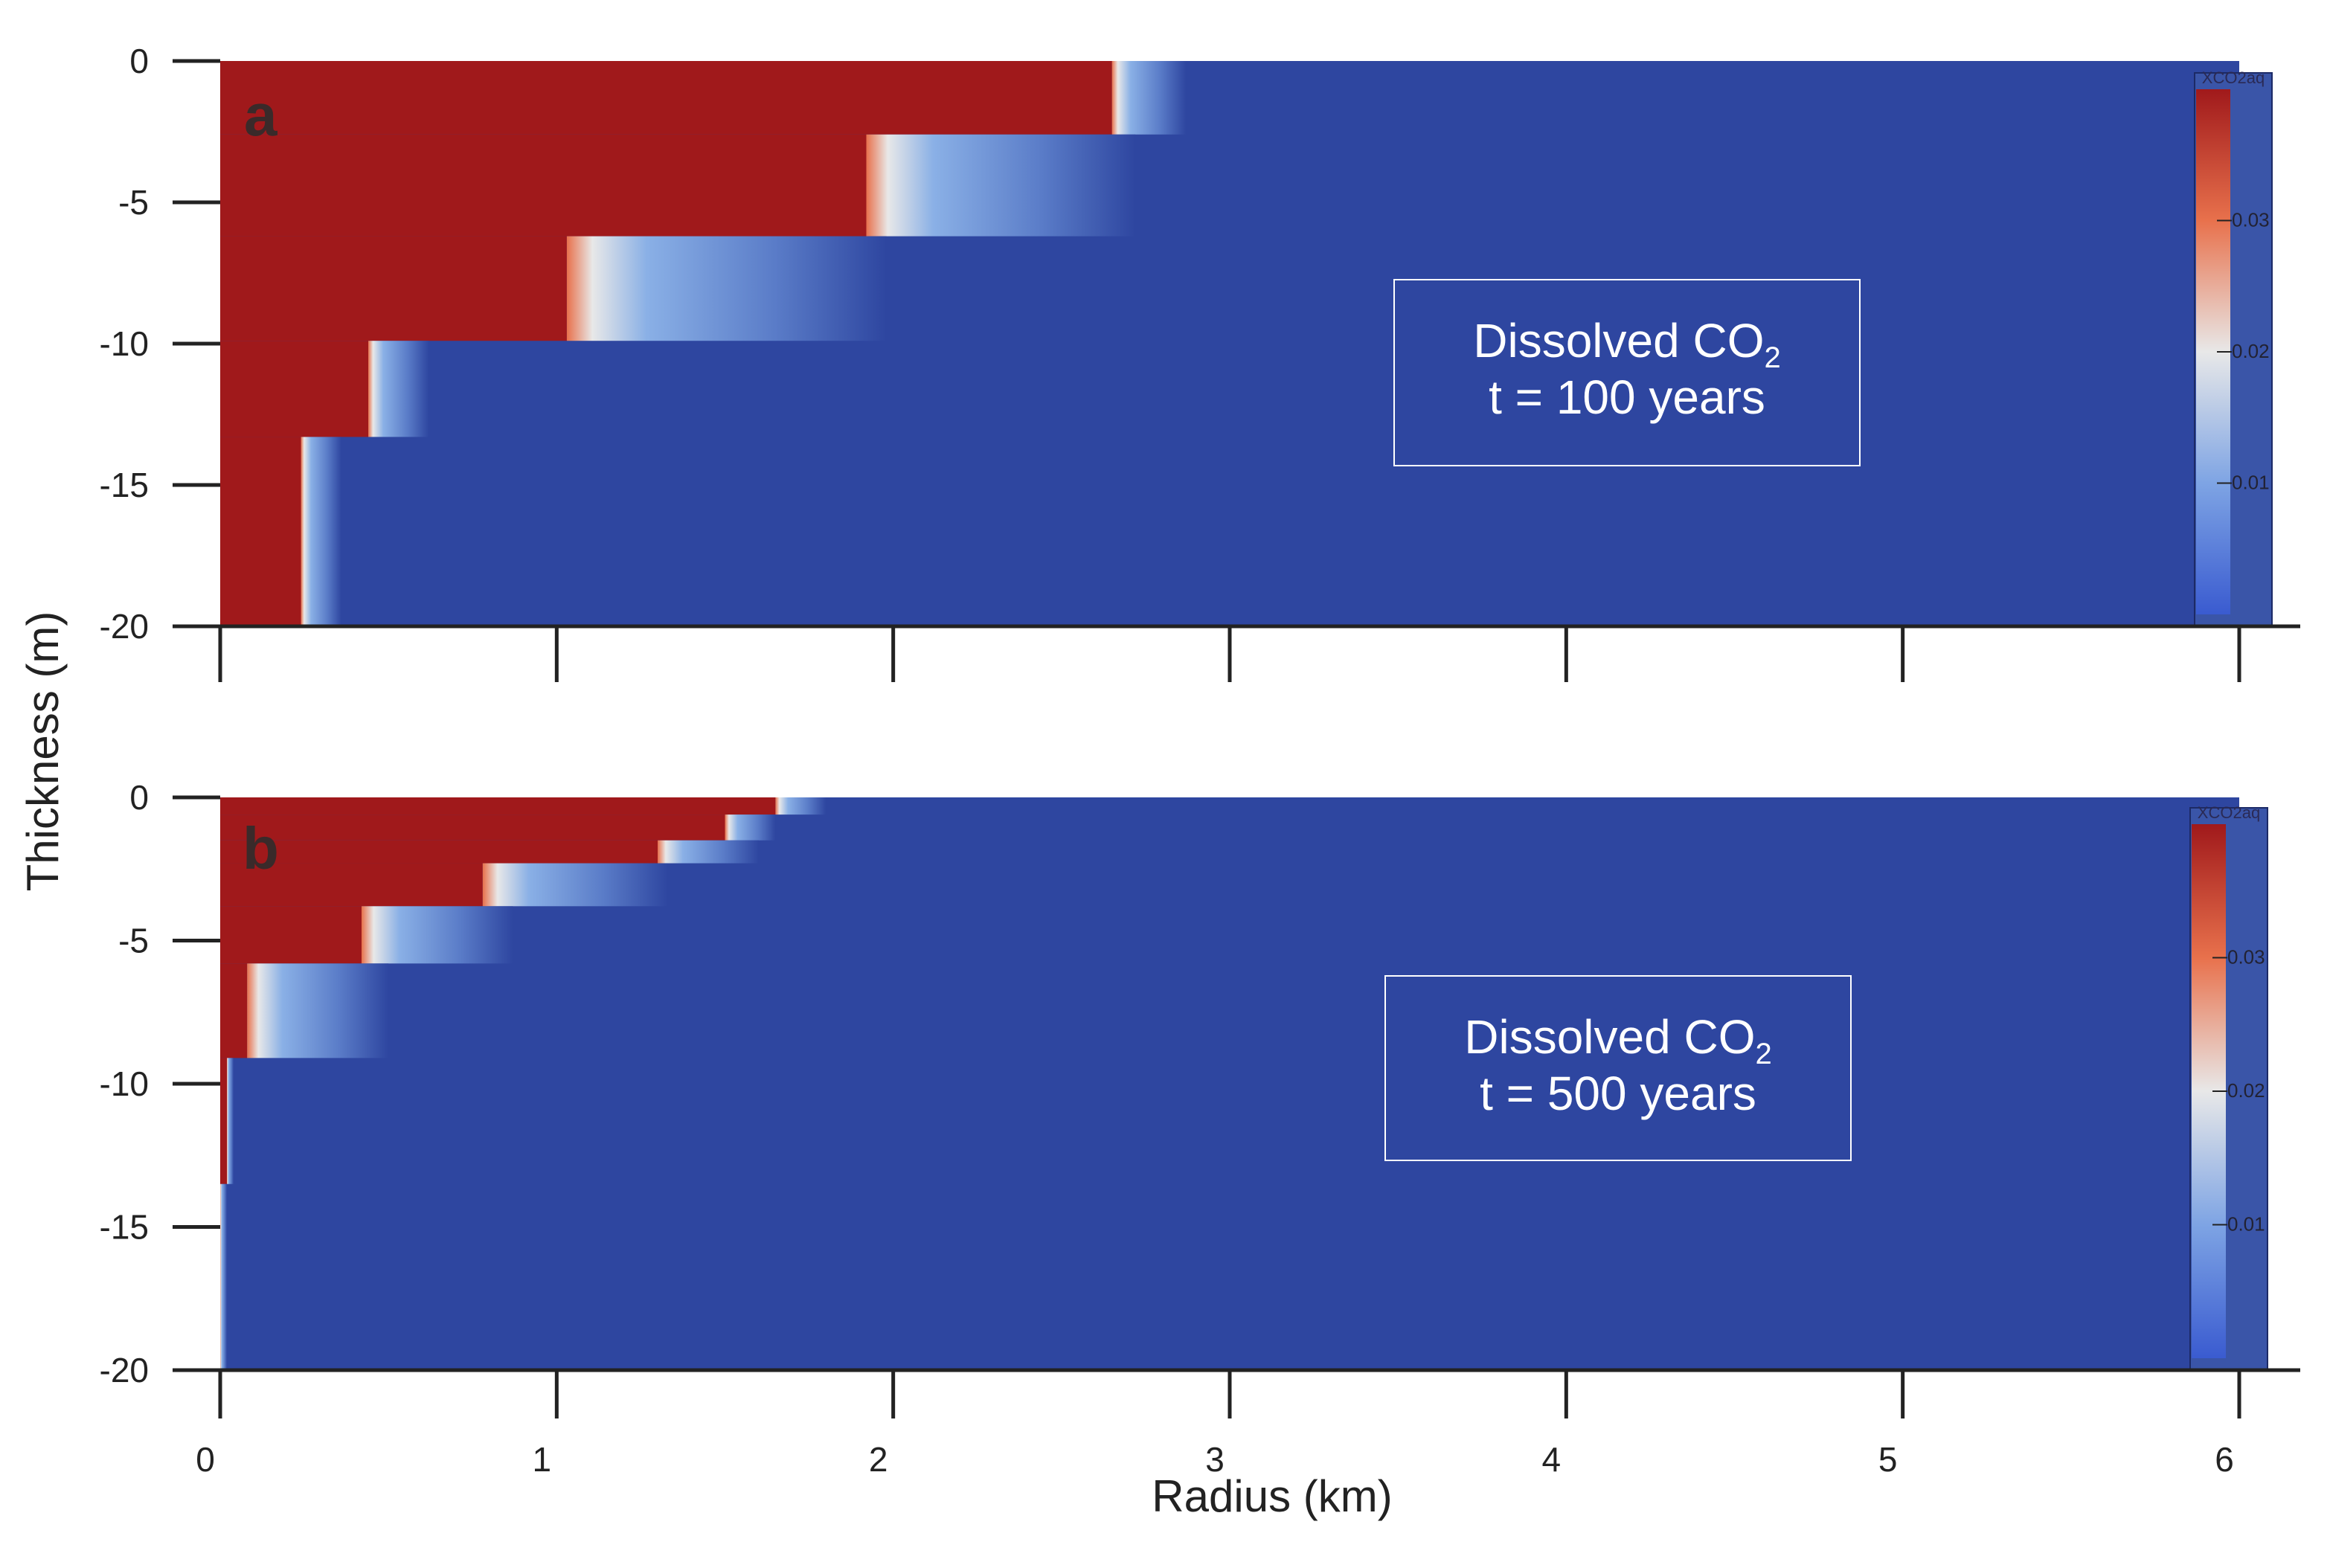 This screenshot has height=1568, width=2330. I want to click on annotation-time: t = 100 years, so click(1627, 397).